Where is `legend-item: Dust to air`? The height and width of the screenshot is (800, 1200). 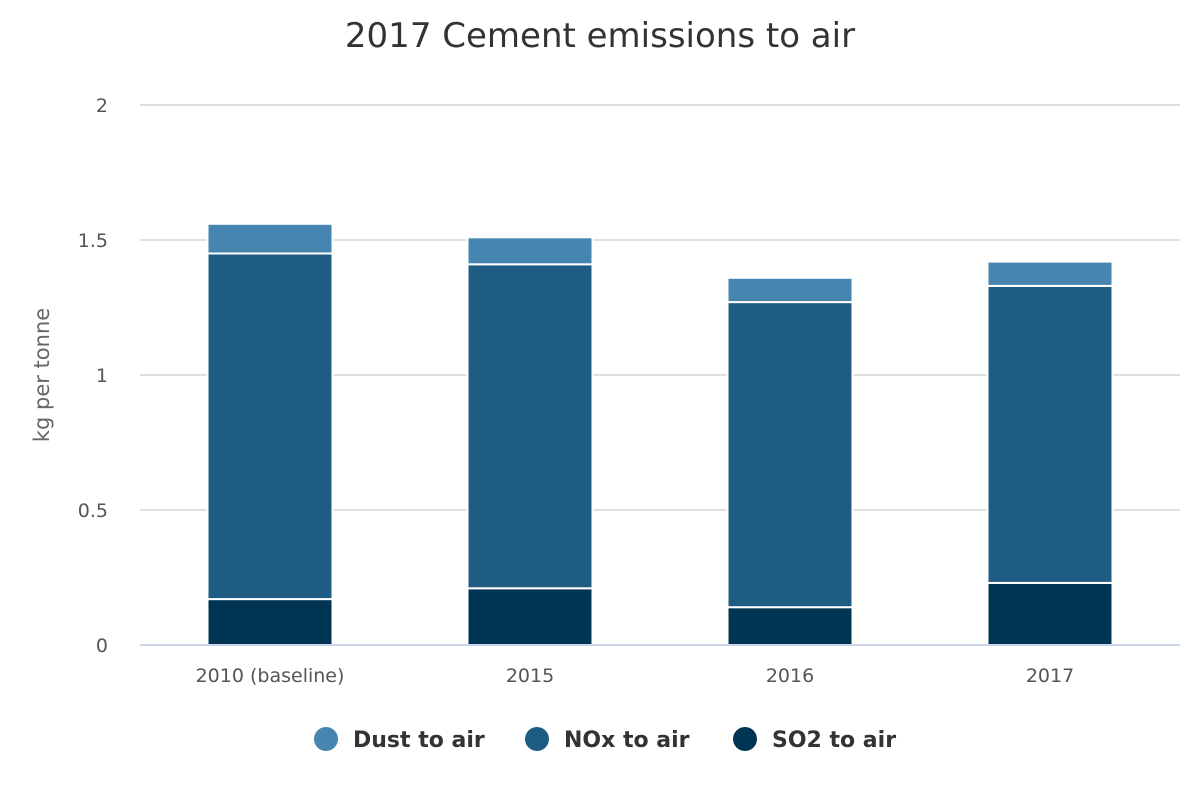
legend-item: Dust to air is located at coordinates (399, 740).